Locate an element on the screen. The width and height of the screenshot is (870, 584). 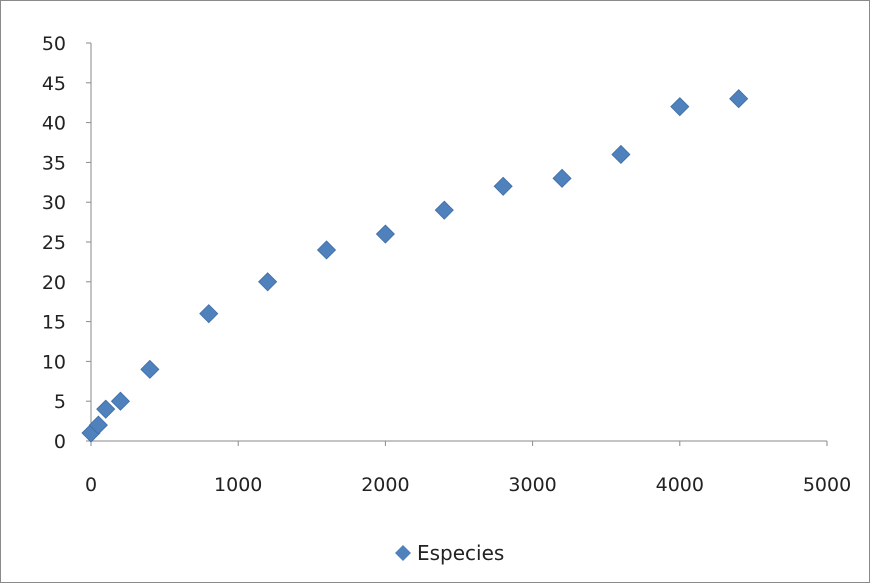
y-tick-label: 40 is located at coordinates (54, 124).